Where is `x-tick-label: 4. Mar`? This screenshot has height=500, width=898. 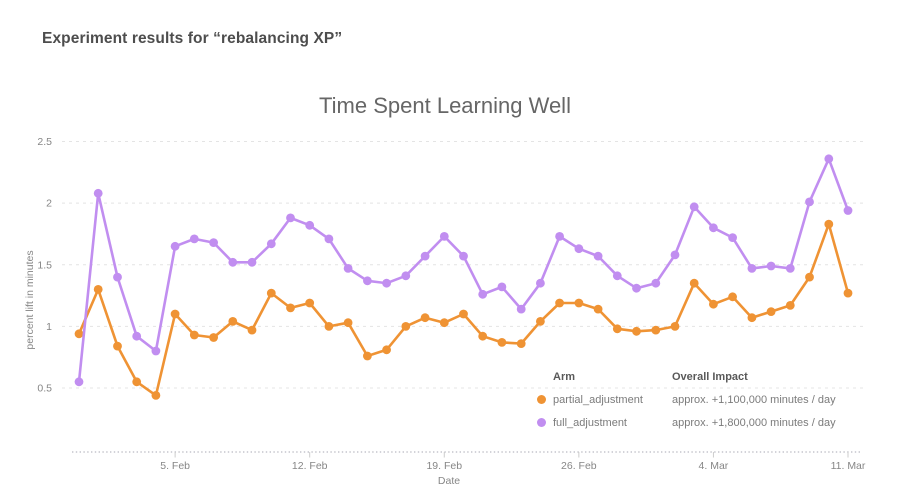
x-tick-label: 4. Mar is located at coordinates (714, 466).